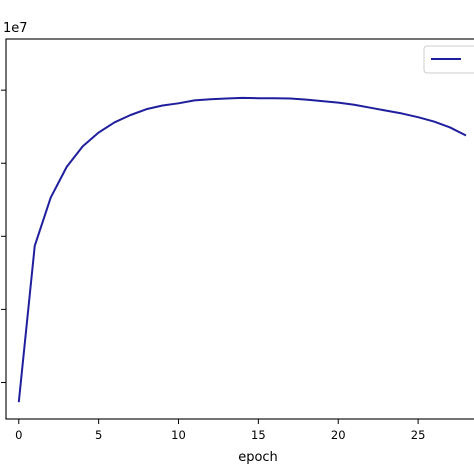 This screenshot has width=474, height=474. I want to click on x-axis-label: epoch, so click(258, 457).